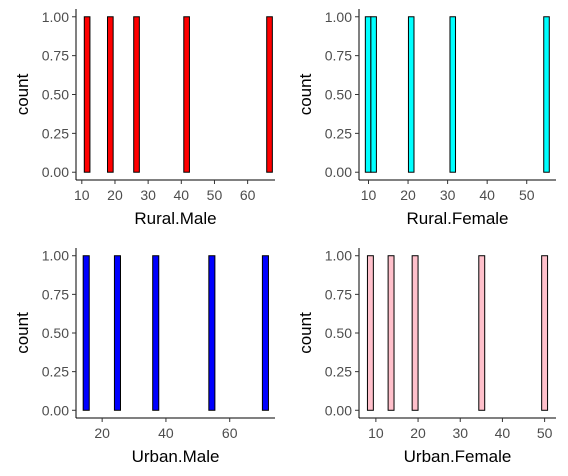 This screenshot has width=568, height=476. Describe the element at coordinates (22, 94) in the screenshot. I see `rural-male-y-axis-title: count` at that location.